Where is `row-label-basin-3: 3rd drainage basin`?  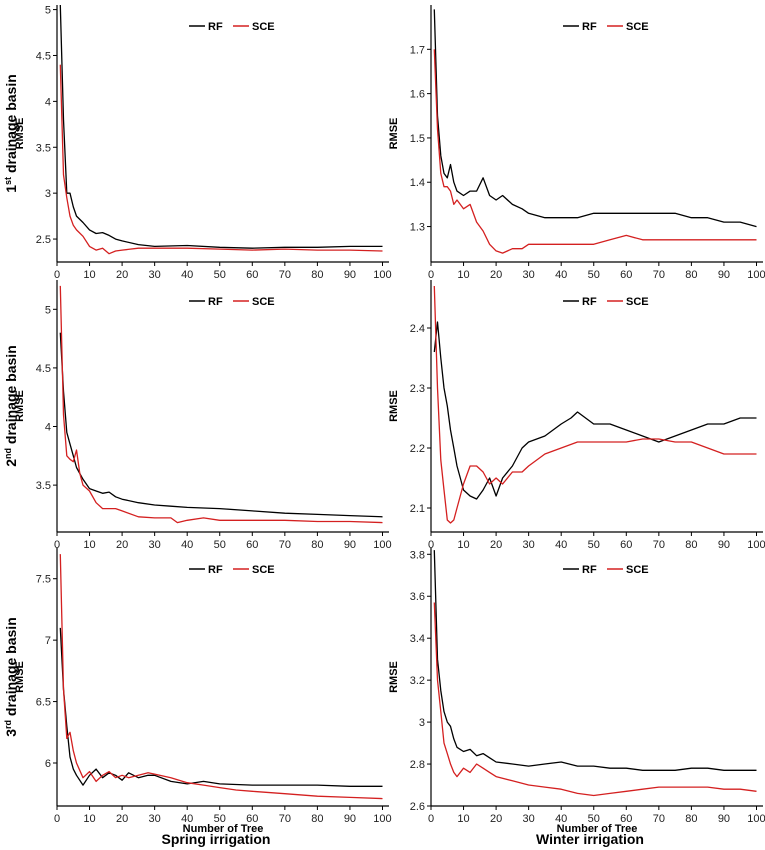 row-label-basin-3: 3rd drainage basin is located at coordinates (11, 677).